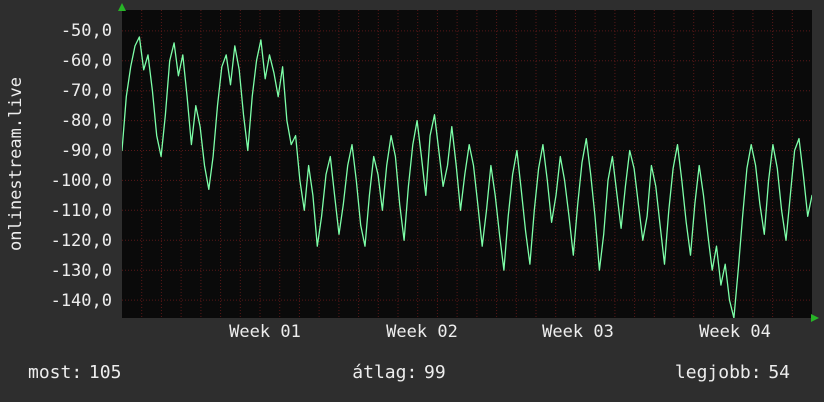  I want to click on x-axis-arrow-icon, so click(815, 318).